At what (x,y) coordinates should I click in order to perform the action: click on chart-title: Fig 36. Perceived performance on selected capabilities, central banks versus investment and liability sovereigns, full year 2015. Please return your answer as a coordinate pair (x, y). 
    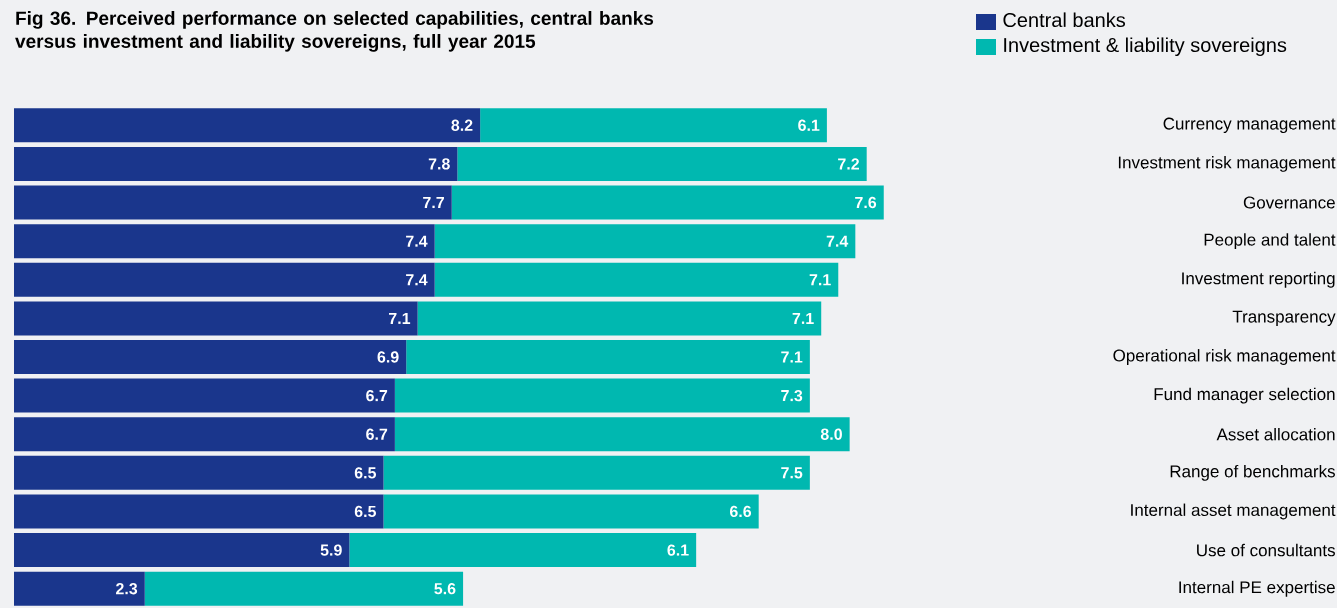
    Looking at the image, I should click on (334, 31).